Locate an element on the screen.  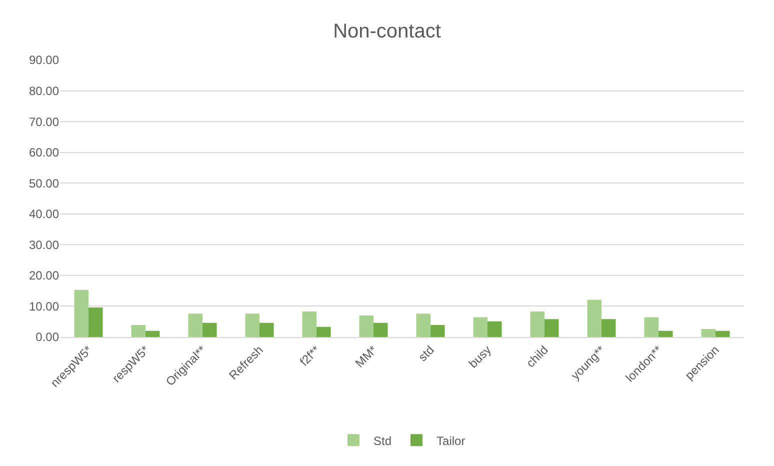
y-tick-label: 10.00 is located at coordinates (44, 306).